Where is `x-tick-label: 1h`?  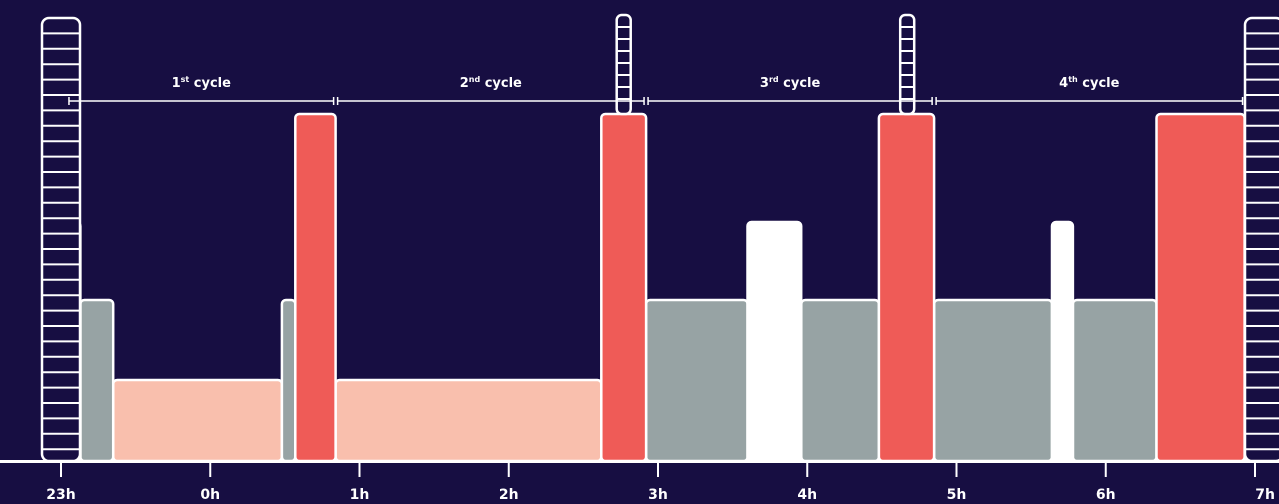 x-tick-label: 1h is located at coordinates (360, 495).